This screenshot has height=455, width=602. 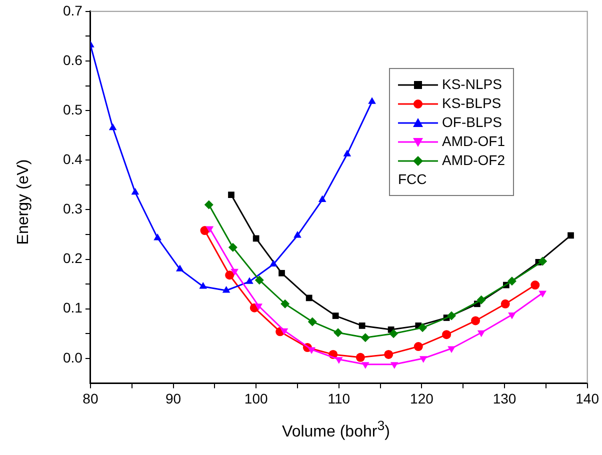 I want to click on x-axis-title: Volume (bohr$^{3}$), so click(x=336, y=429).